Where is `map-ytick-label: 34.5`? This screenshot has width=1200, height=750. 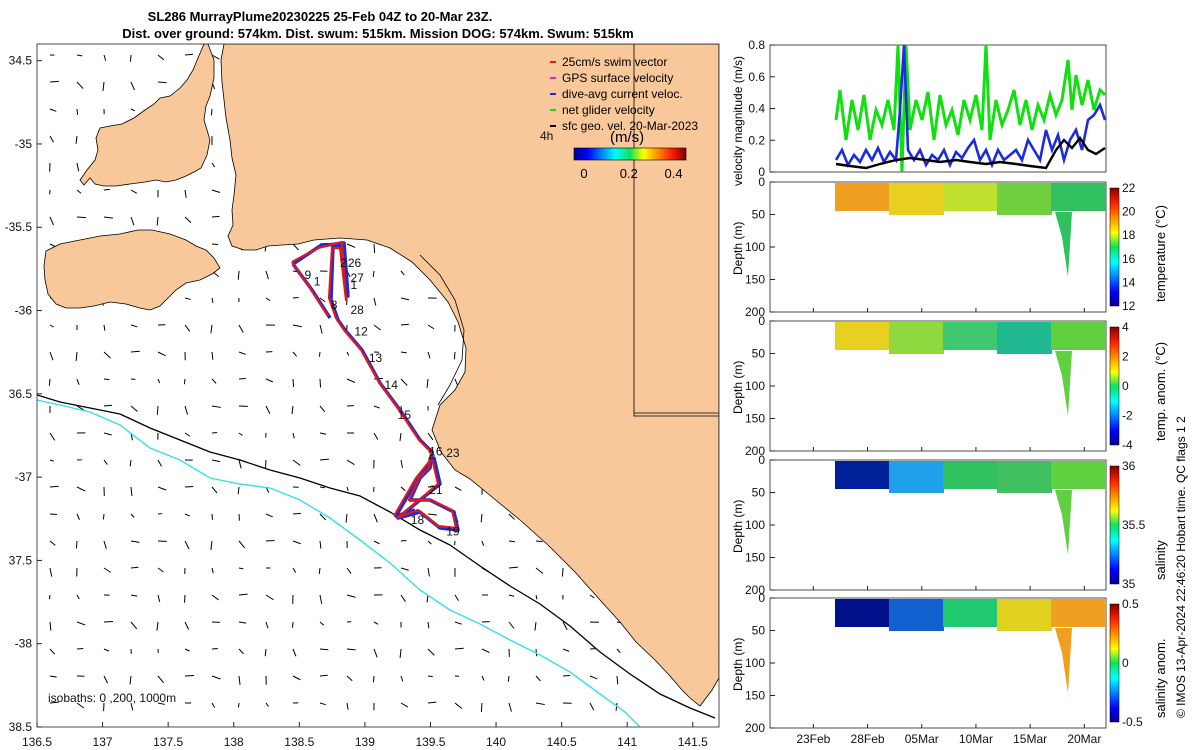 map-ytick-label: 34.5 is located at coordinates (21, 61).